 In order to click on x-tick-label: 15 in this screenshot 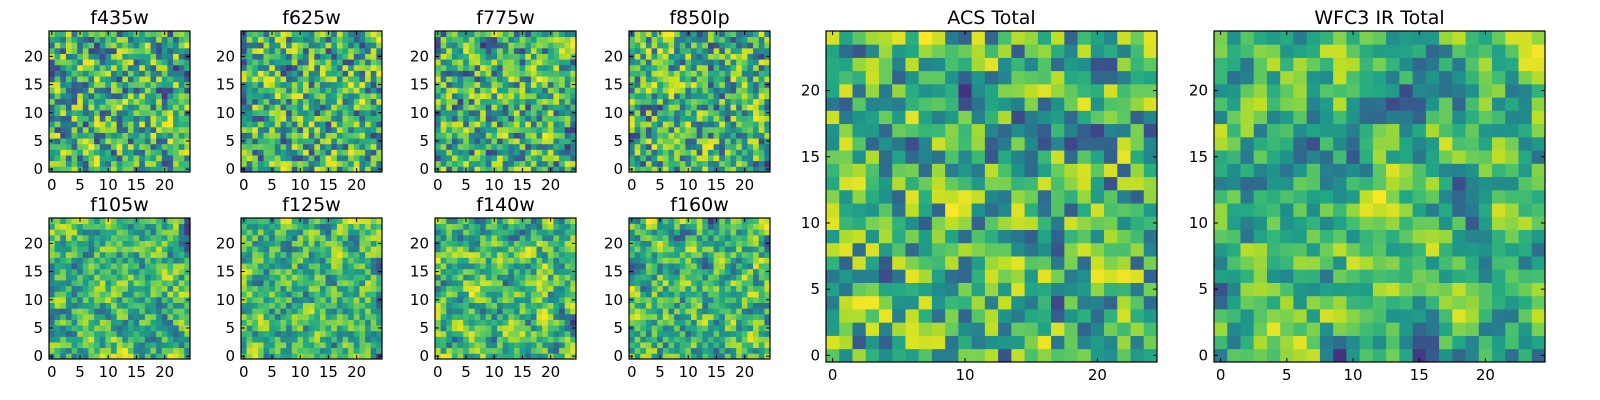, I will do `click(328, 185)`.